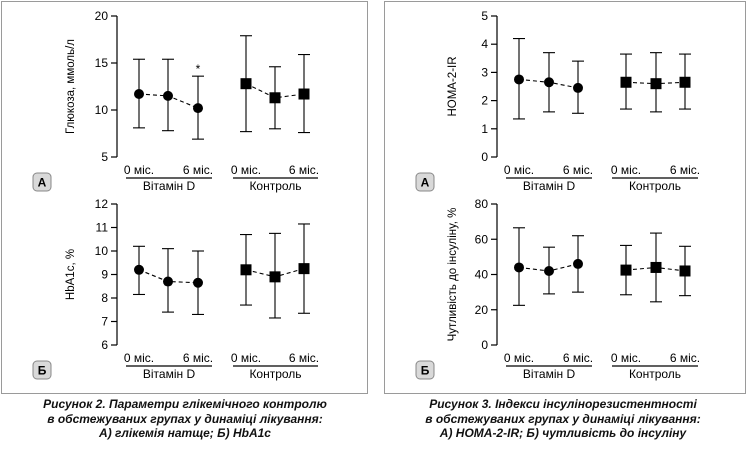  What do you see at coordinates (71, 86) in the screenshot?
I see `y-axis-label: Глюкоза, ммоль/л` at bounding box center [71, 86].